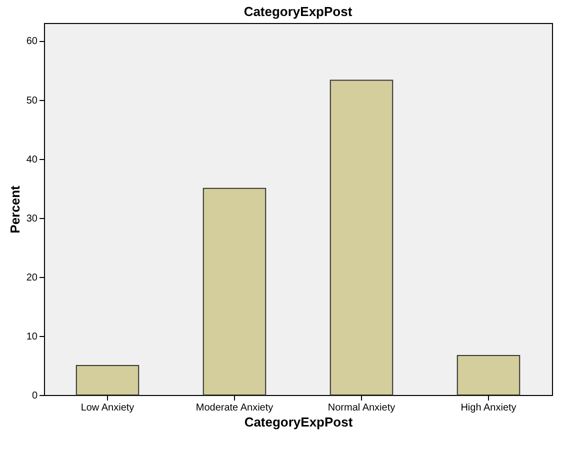  Describe the element at coordinates (32, 160) in the screenshot. I see `y-tick-label: 40` at that location.